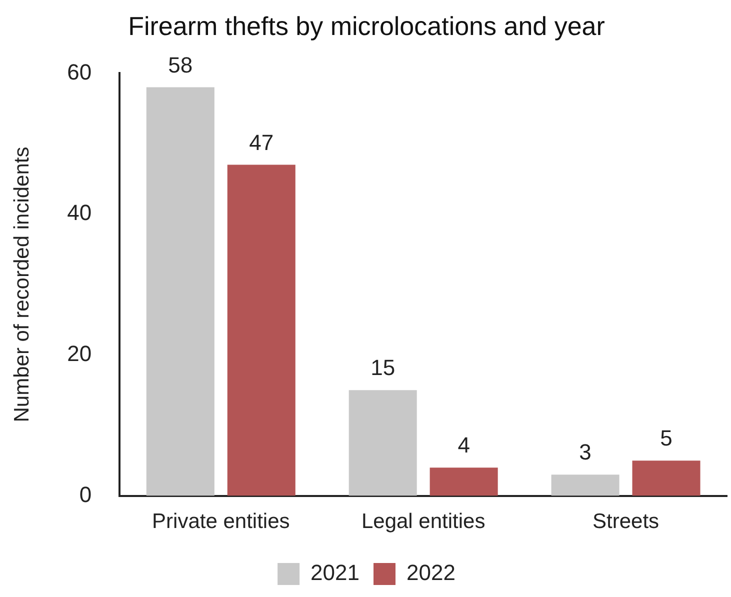 This screenshot has height=597, width=731. Describe the element at coordinates (79, 353) in the screenshot. I see `y-tick-label: 20` at that location.